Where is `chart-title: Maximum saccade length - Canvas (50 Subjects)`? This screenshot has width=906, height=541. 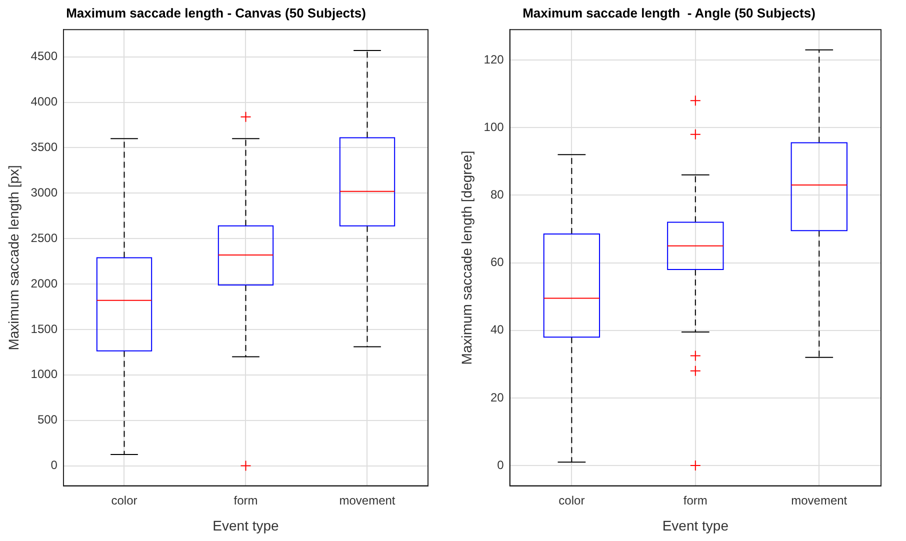 chart-title: Maximum saccade length - Canvas (50 Subjects) is located at coordinates (216, 12).